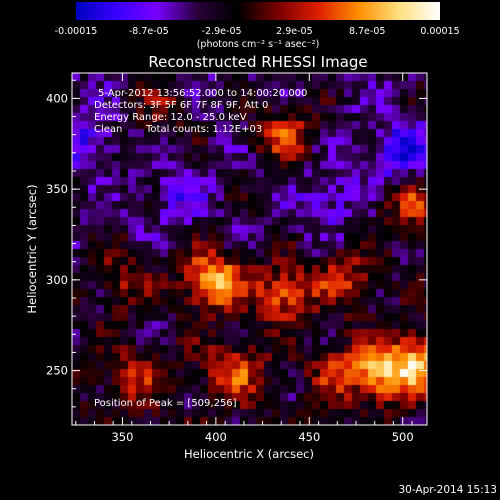  I want to click on y-tick-label: 400, so click(57, 98).